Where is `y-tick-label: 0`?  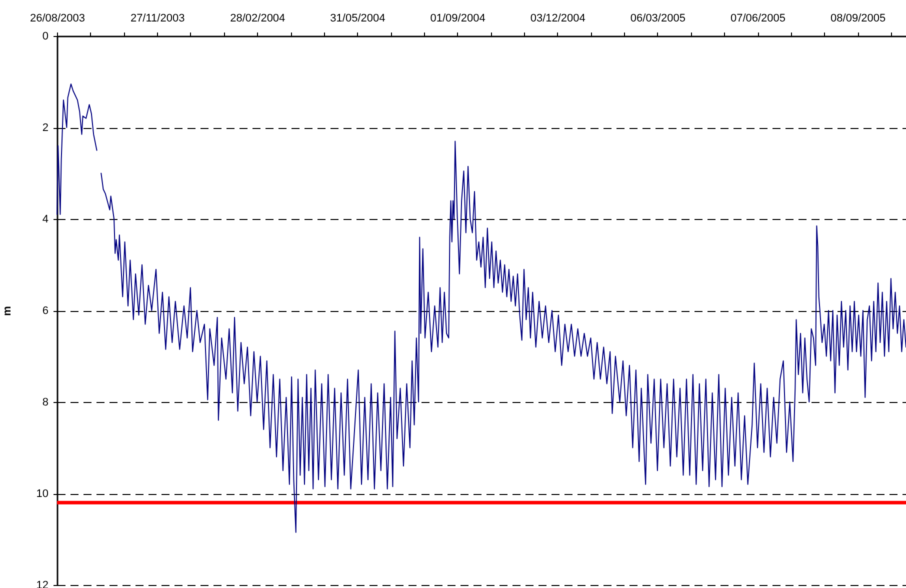 y-tick-label: 0 is located at coordinates (45, 36).